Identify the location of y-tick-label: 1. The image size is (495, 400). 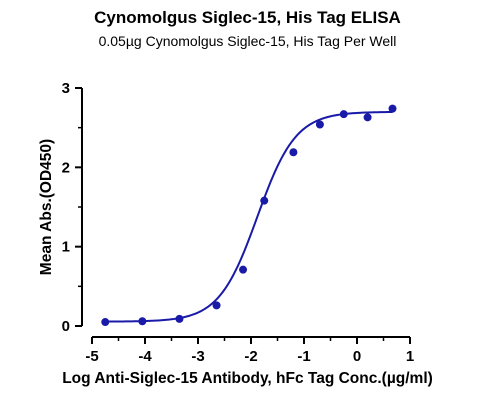
(66, 247).